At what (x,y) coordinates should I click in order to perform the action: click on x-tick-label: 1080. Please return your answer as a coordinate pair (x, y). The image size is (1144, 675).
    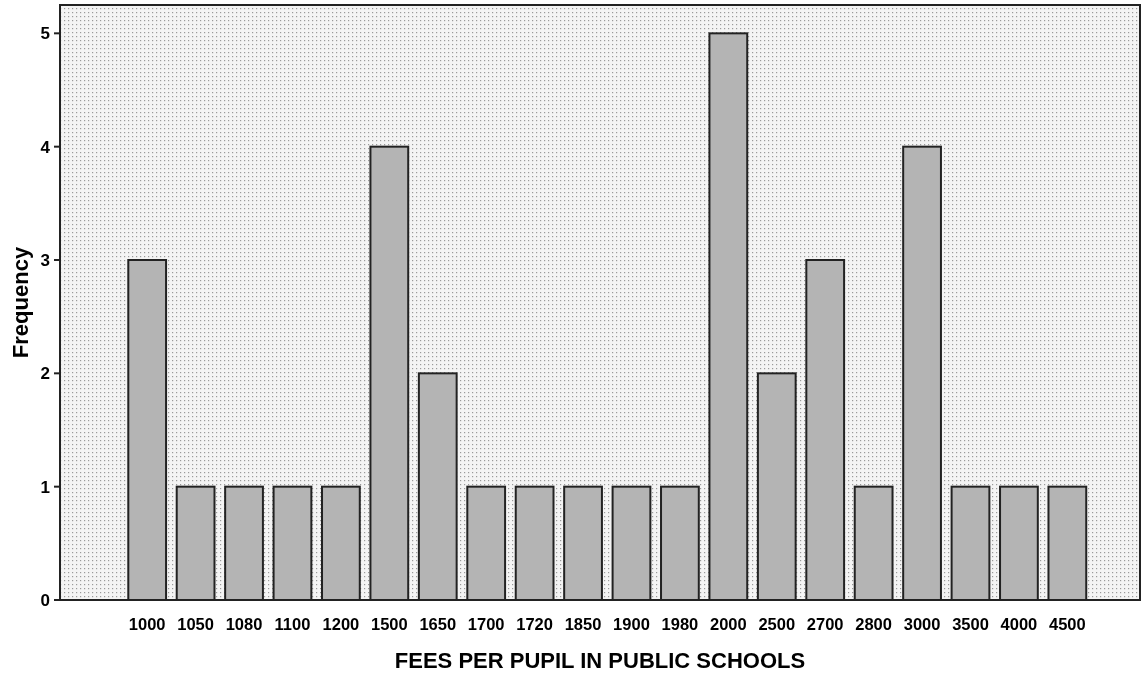
    Looking at the image, I should click on (244, 624).